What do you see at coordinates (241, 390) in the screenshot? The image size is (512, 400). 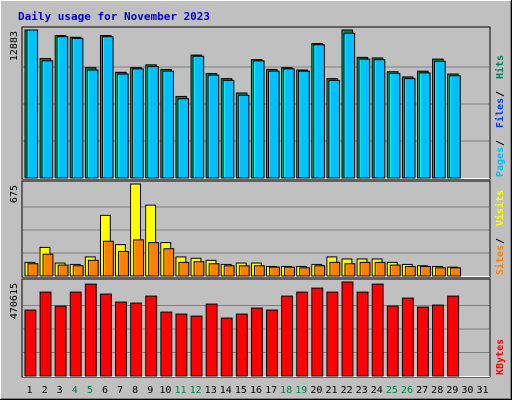 I see `x-label-day-15: 15` at bounding box center [241, 390].